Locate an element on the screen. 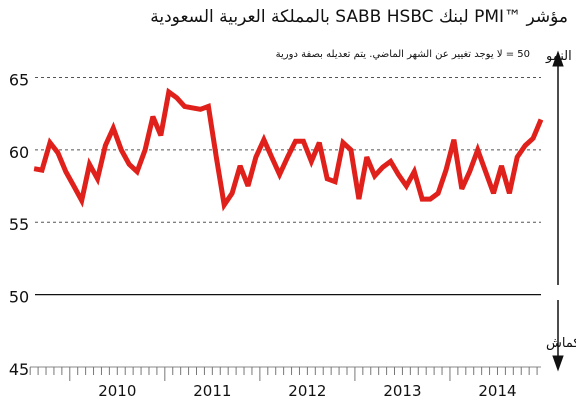 This screenshot has width=576, height=411. y-tick-label: 60 is located at coordinates (19, 152).